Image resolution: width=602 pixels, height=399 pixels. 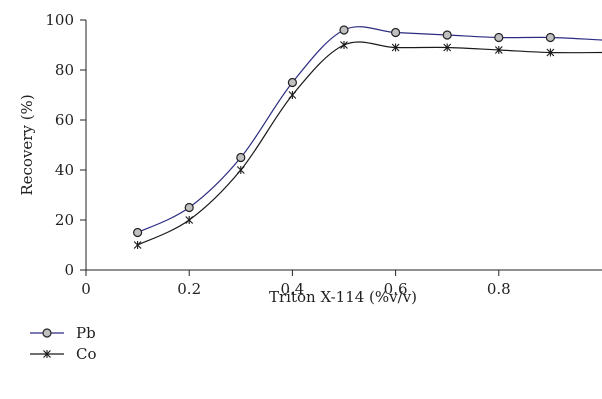 I want to click on legend-label: Co, so click(x=86, y=354).